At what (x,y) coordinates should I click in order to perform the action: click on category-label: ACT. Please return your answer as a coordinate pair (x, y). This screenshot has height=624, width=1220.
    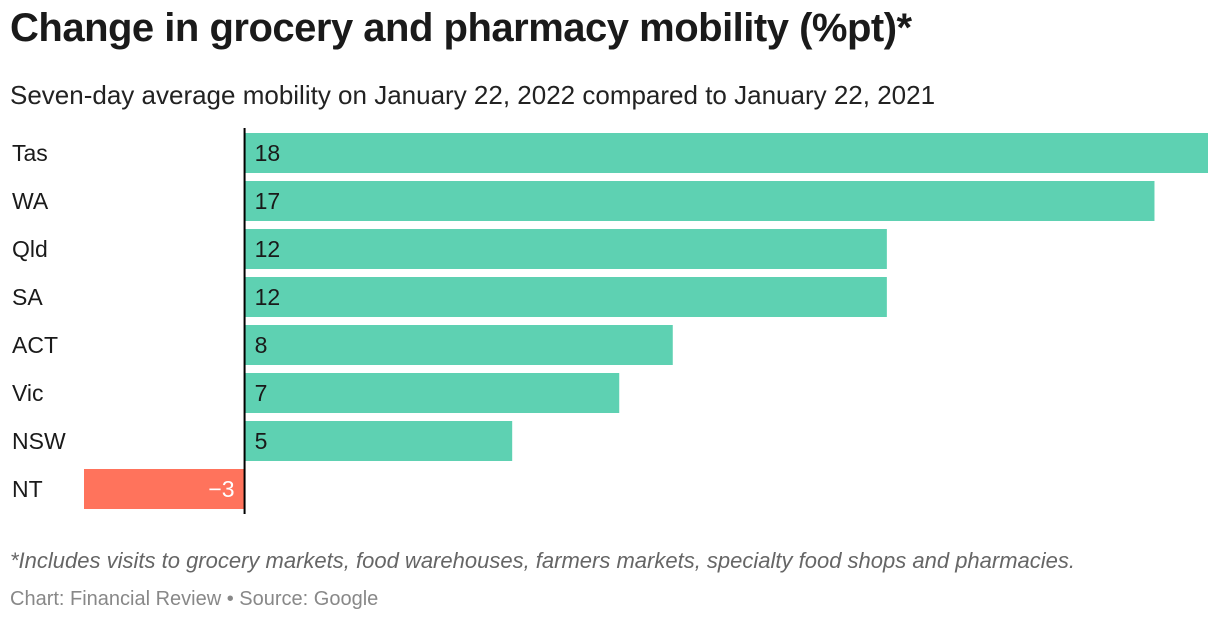
    Looking at the image, I should click on (35, 345).